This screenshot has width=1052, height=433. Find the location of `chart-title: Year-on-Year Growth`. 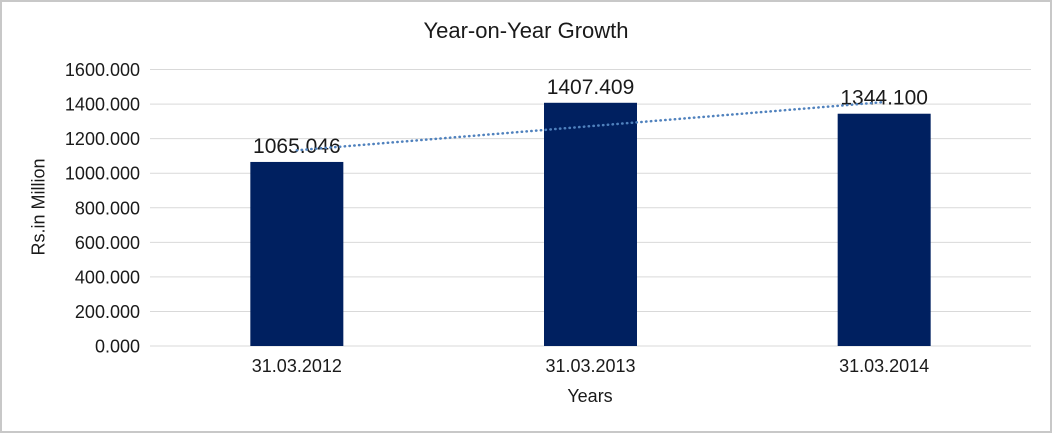

chart-title: Year-on-Year Growth is located at coordinates (526, 30).